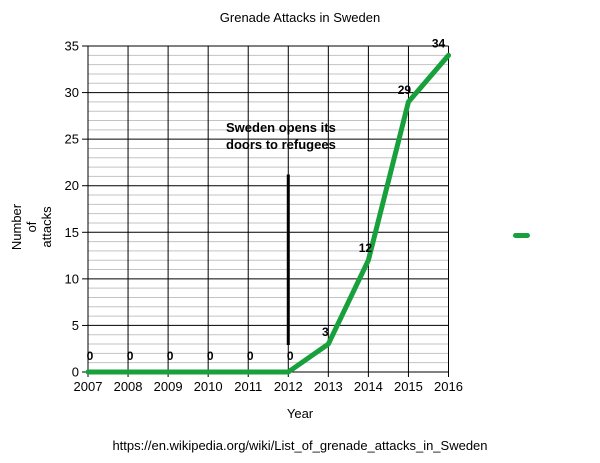 This screenshot has width=600, height=463. I want to click on data-label: 12, so click(366, 248).